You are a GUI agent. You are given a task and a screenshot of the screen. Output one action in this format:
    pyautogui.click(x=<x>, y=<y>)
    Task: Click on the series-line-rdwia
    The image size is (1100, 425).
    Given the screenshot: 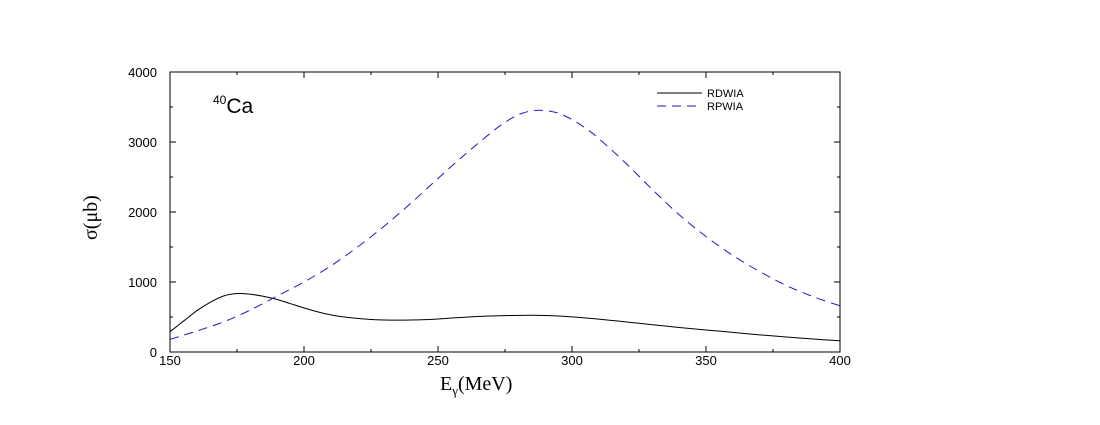 What is the action you would take?
    pyautogui.click(x=505, y=317)
    